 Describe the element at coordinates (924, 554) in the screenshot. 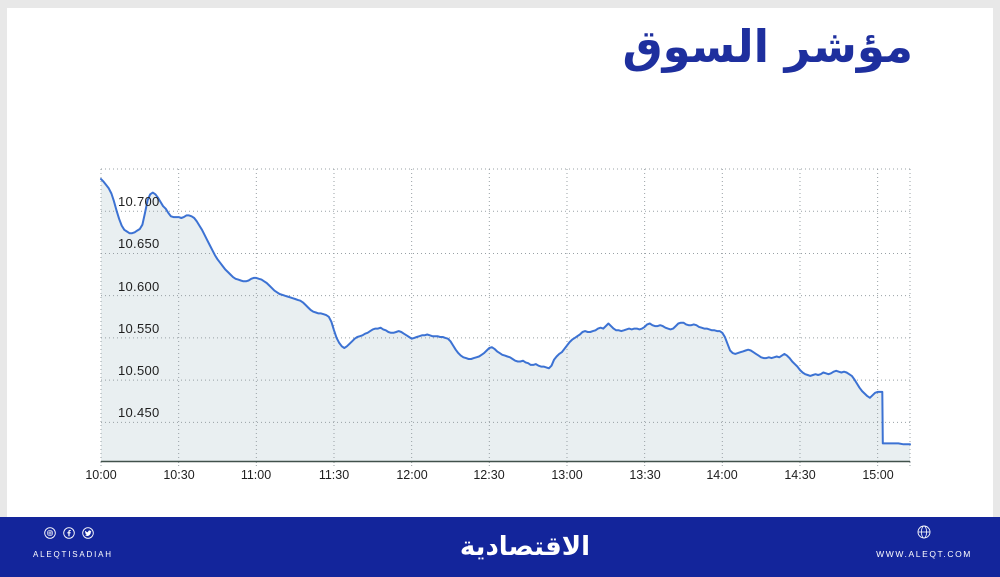

I see `website-url: WWW.ALEQT.COM` at that location.